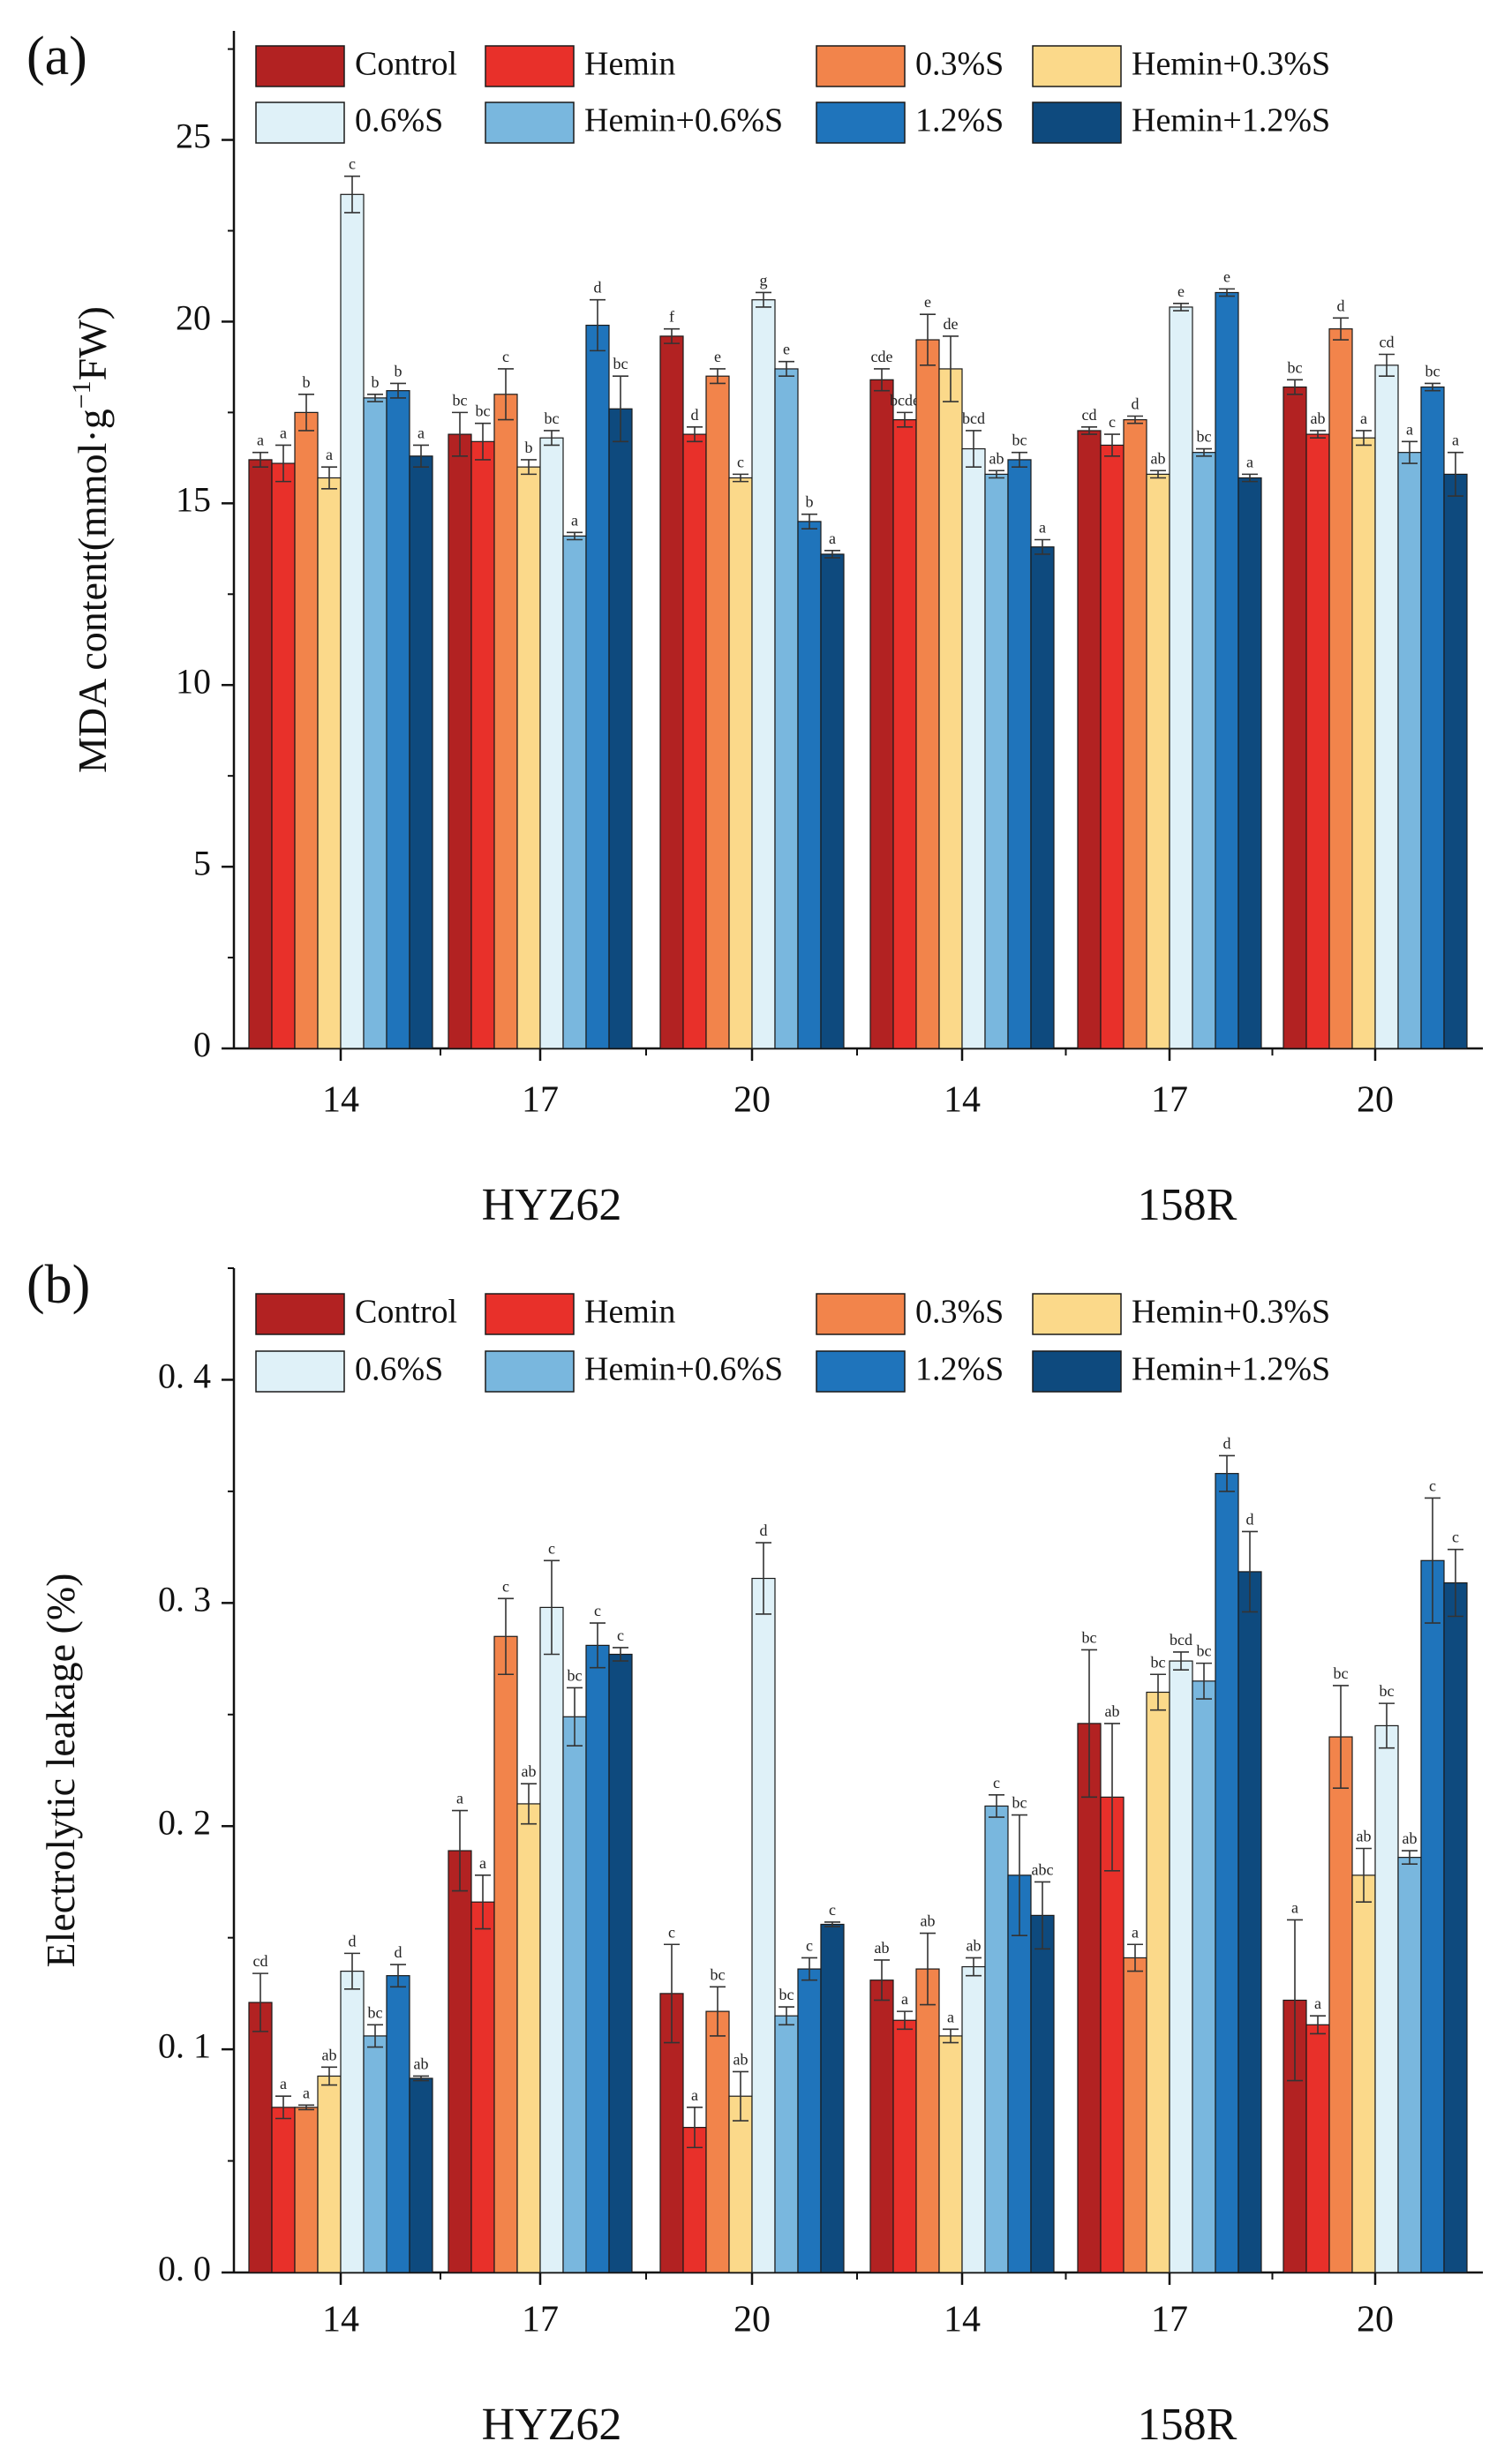 The height and width of the screenshot is (2464, 1512). I want to click on legend-label: 0.6%S, so click(399, 1370).